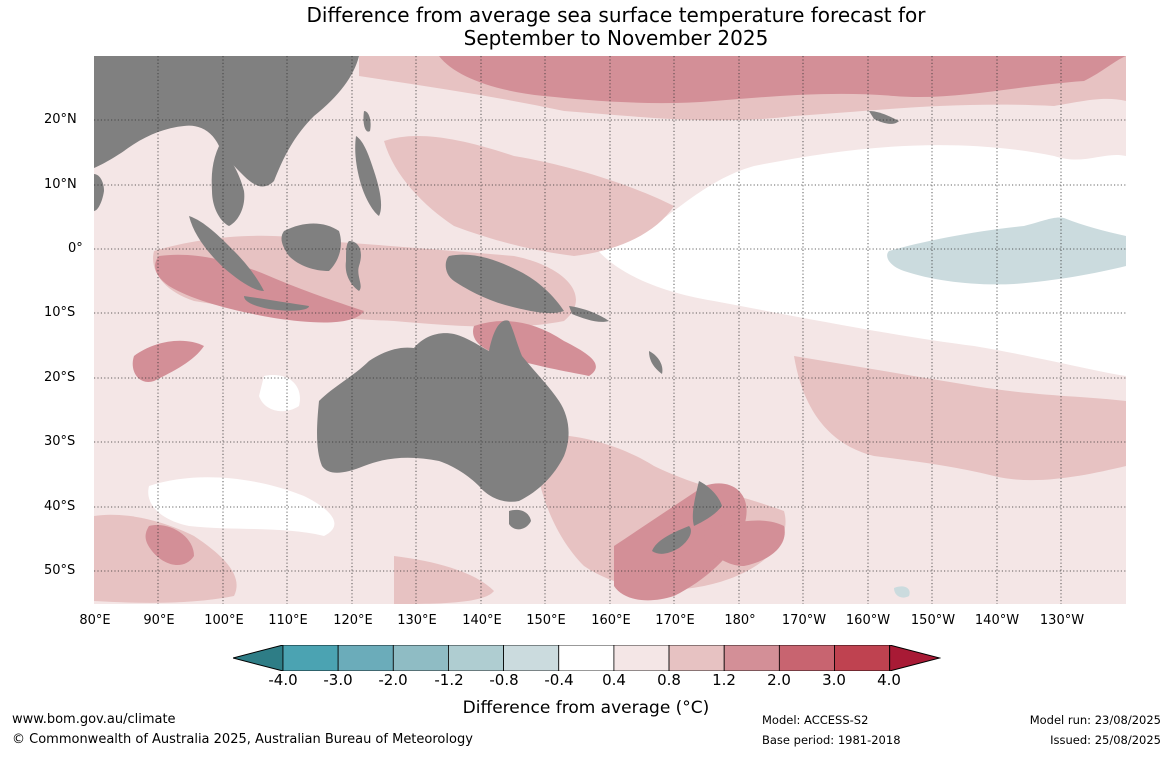 The image size is (1173, 770). I want to click on base-period: Base period: 1981-2018, so click(831, 740).